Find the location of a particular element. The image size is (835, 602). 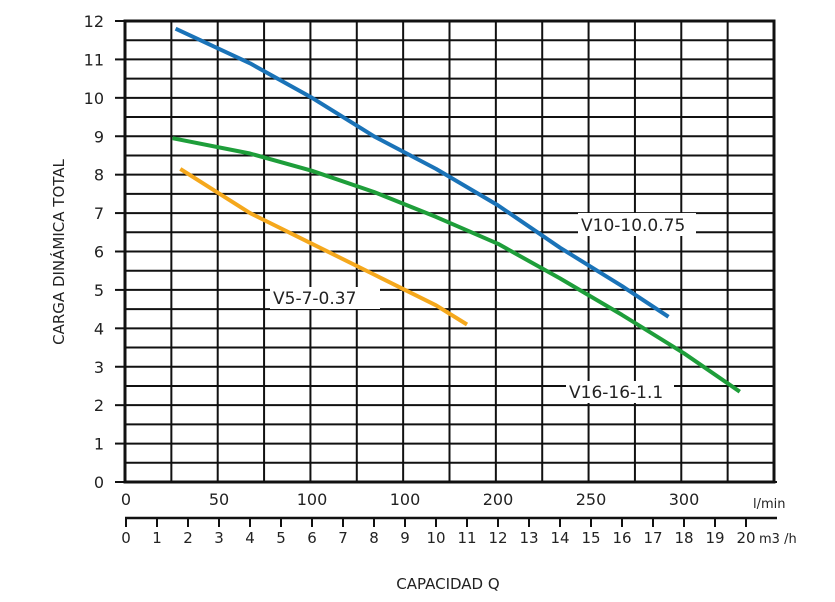

x-tick-label-m3h: 5 is located at coordinates (281, 538).